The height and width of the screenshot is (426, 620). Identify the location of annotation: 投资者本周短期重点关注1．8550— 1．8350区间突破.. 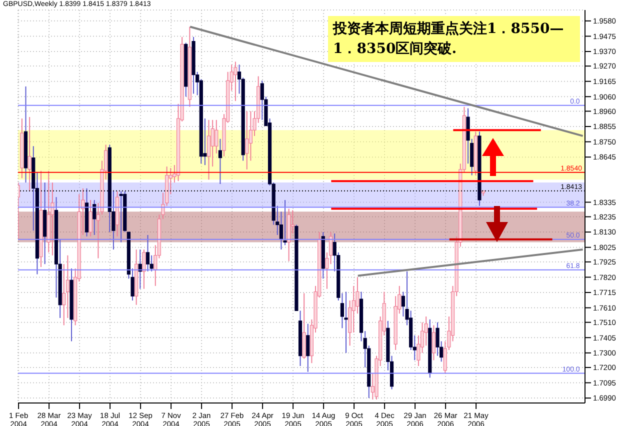
(454, 39).